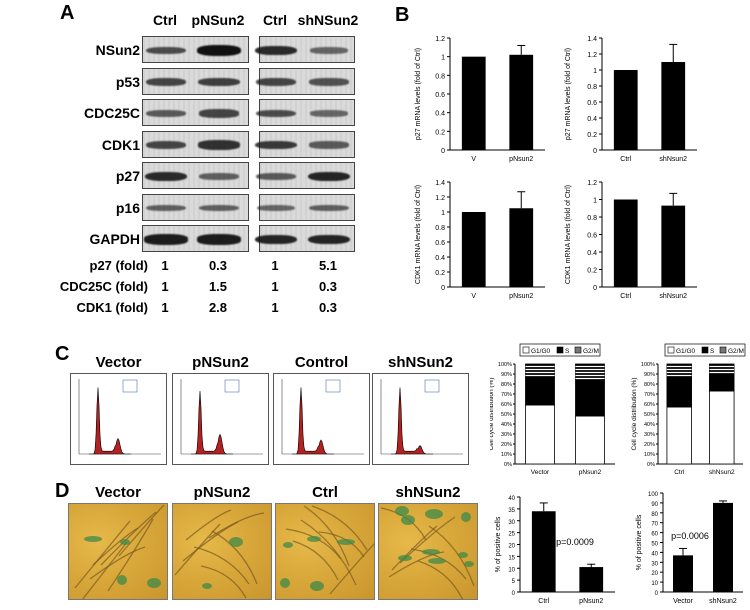  What do you see at coordinates (683, 601) in the screenshot?
I see `category-label: Vector` at bounding box center [683, 601].